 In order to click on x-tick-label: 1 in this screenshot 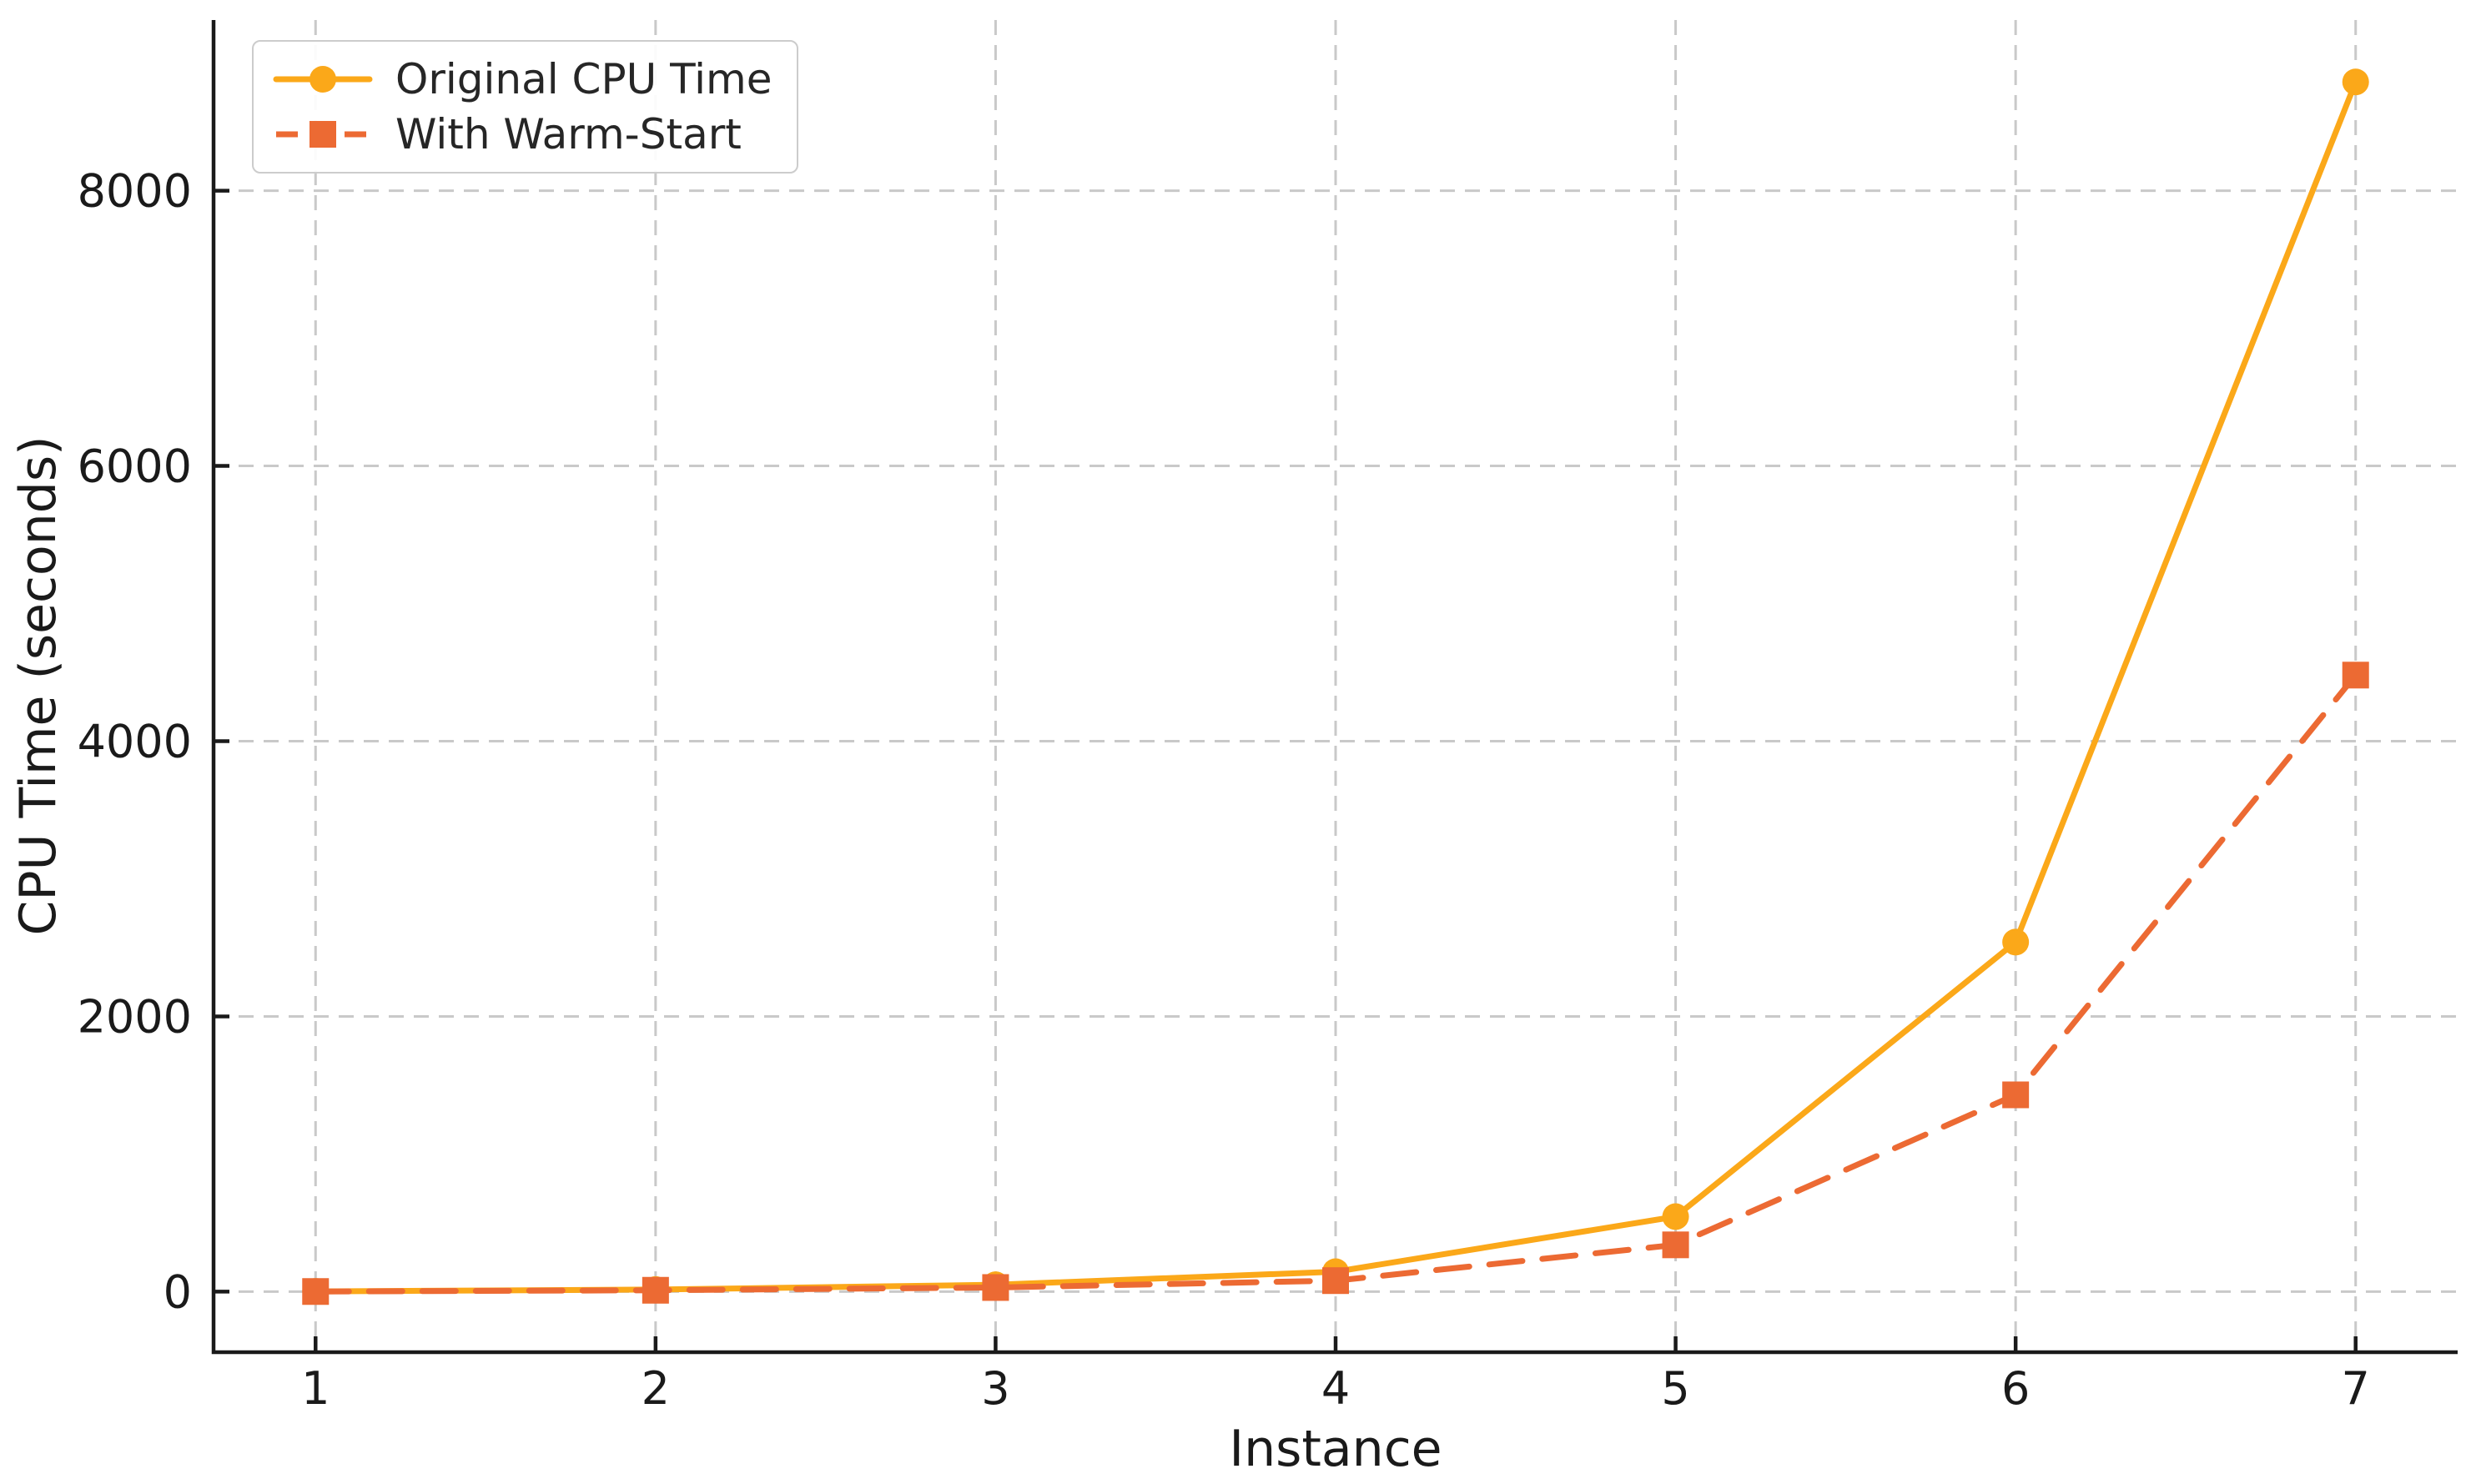, I will do `click(315, 1389)`.